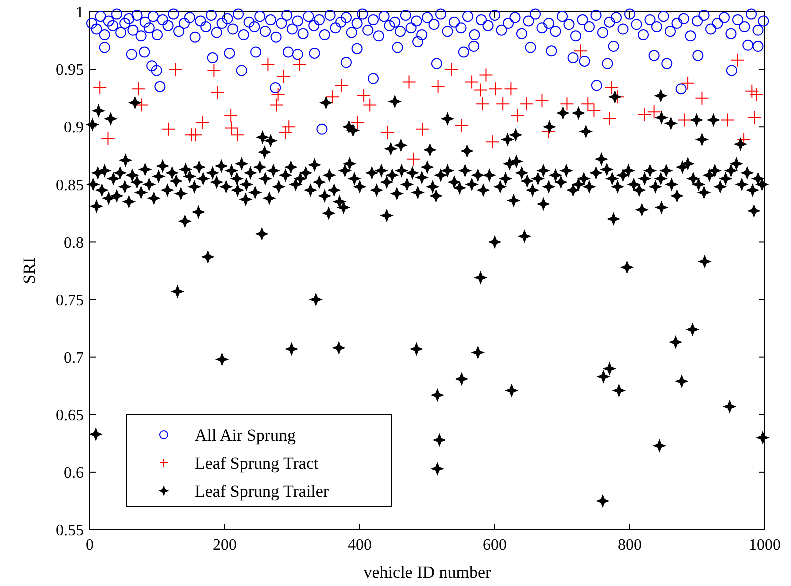 This screenshot has width=791, height=586. I want to click on x-axis-title: vehicle ID number, so click(428, 572).